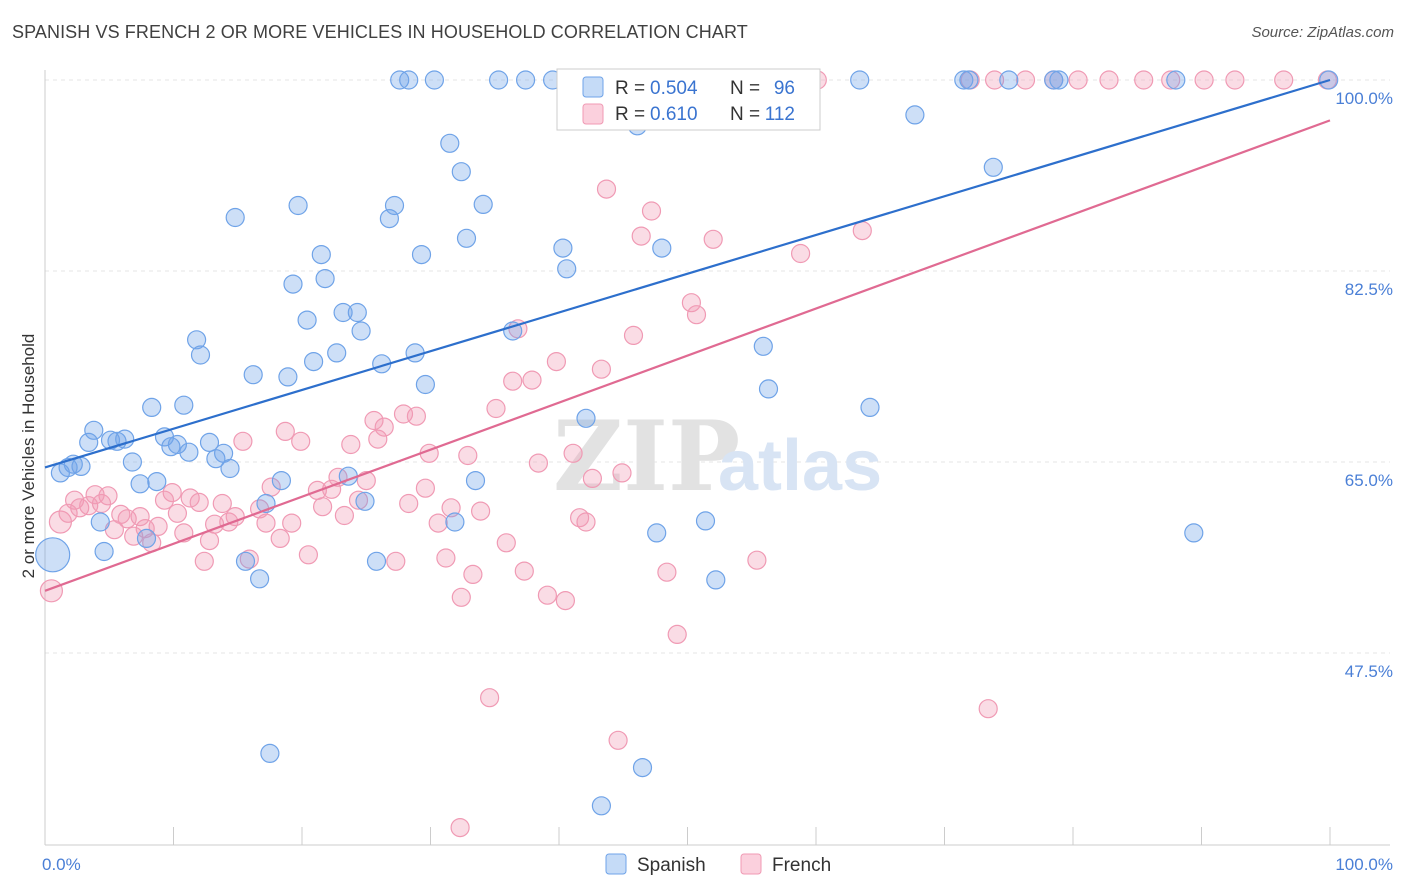  I want to click on bottom-legend-french: French, so click(801, 865).